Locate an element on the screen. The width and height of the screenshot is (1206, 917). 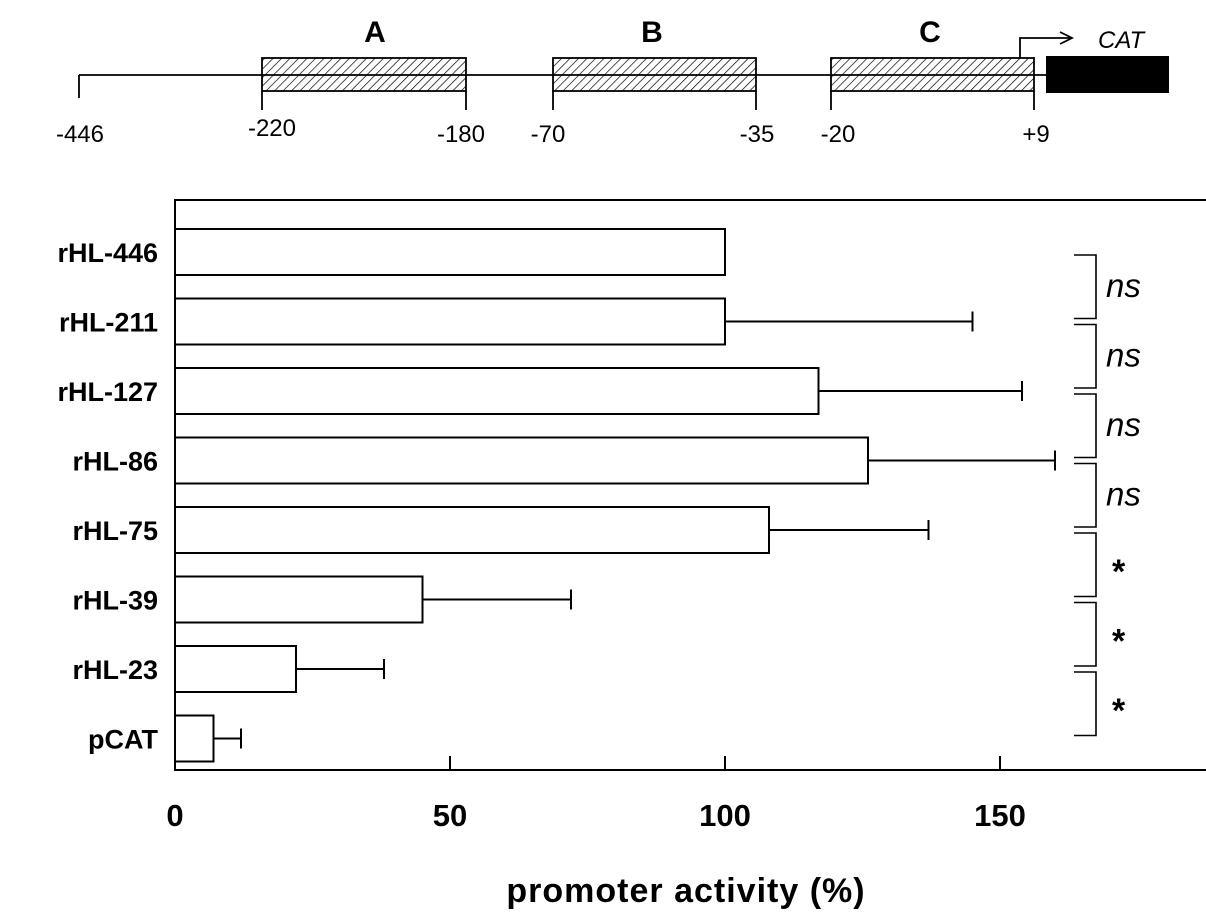
x-tick-label: 100 is located at coordinates (725, 815).